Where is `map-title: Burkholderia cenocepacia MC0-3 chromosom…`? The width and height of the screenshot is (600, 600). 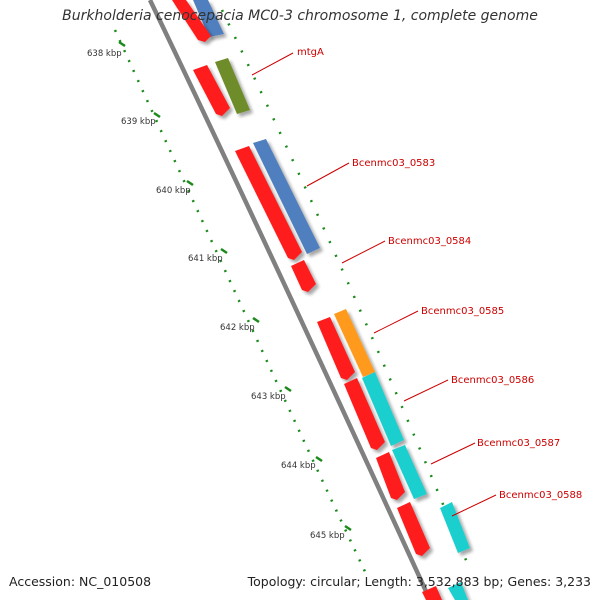 map-title: Burkholderia cenocepacia MC0-3 chromosom… is located at coordinates (300, 16).